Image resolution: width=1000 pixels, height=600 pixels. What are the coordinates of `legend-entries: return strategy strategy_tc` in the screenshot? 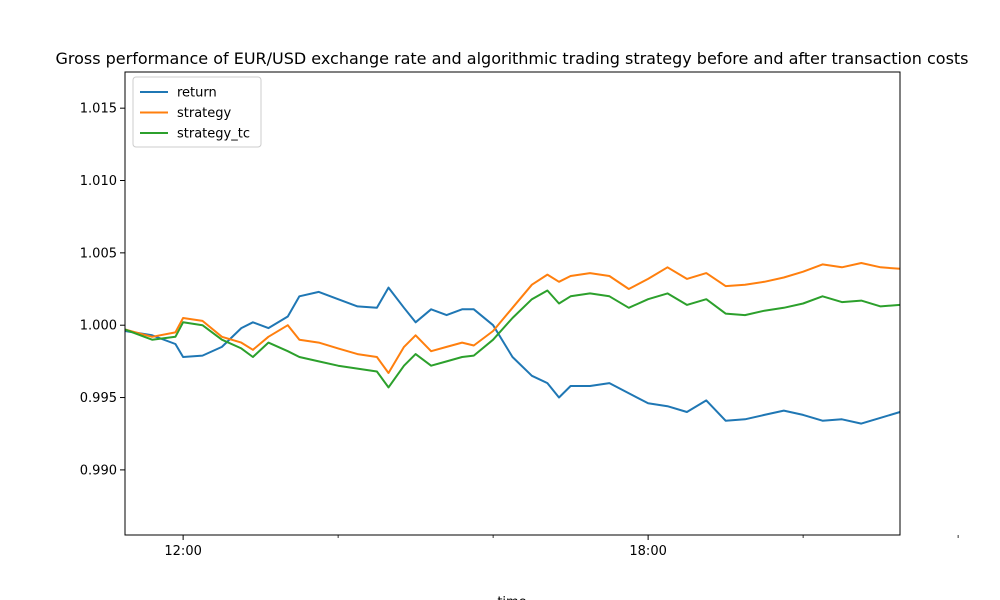 It's located at (195, 114).